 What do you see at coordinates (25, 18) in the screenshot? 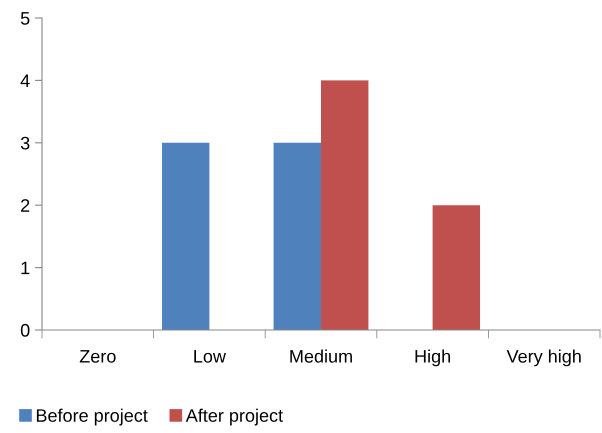
I see `y-tick-label: 5` at bounding box center [25, 18].